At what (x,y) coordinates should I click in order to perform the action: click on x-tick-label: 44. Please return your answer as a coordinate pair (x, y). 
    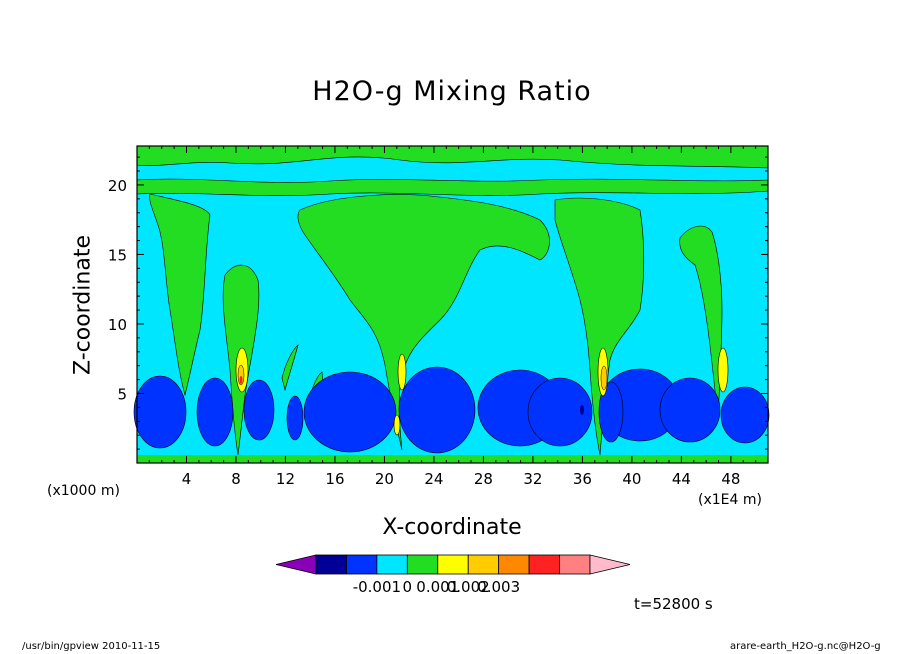
    Looking at the image, I should click on (681, 479).